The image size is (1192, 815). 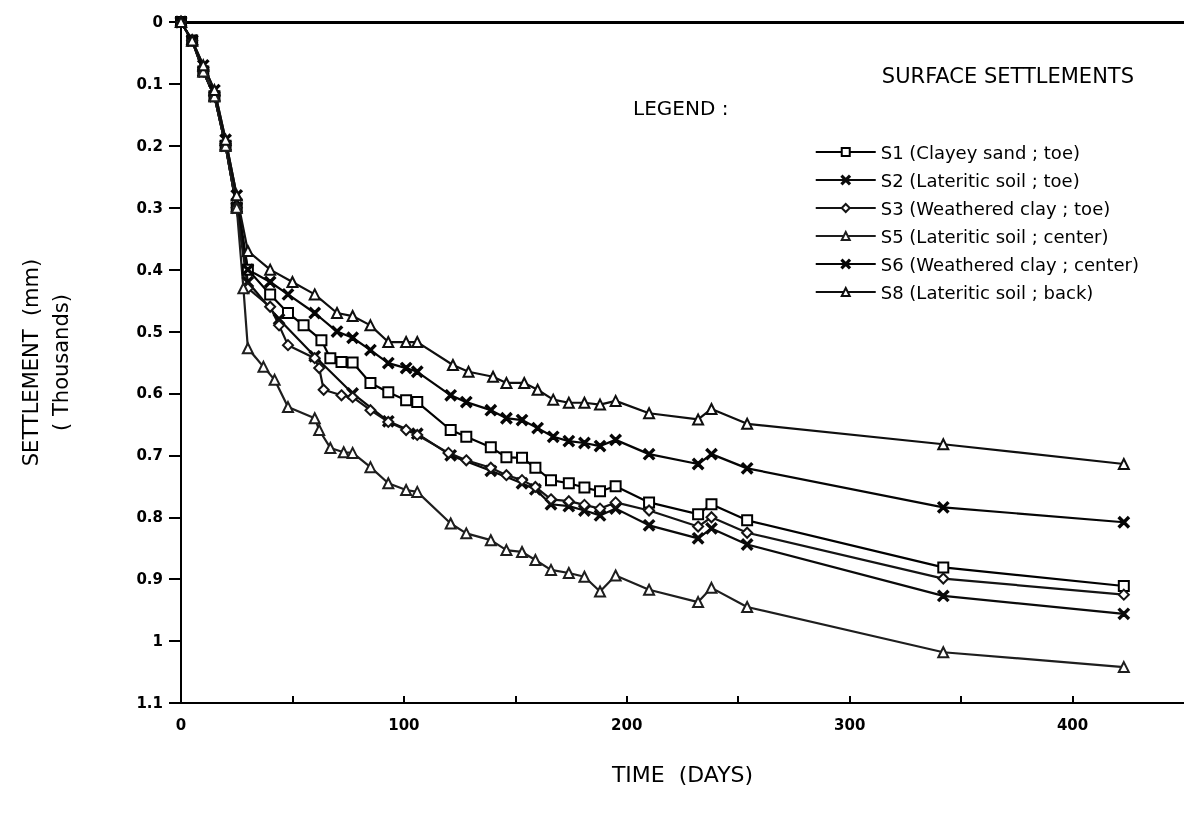 What do you see at coordinates (149, 393) in the screenshot?
I see `y-tick-label: 0.6` at bounding box center [149, 393].